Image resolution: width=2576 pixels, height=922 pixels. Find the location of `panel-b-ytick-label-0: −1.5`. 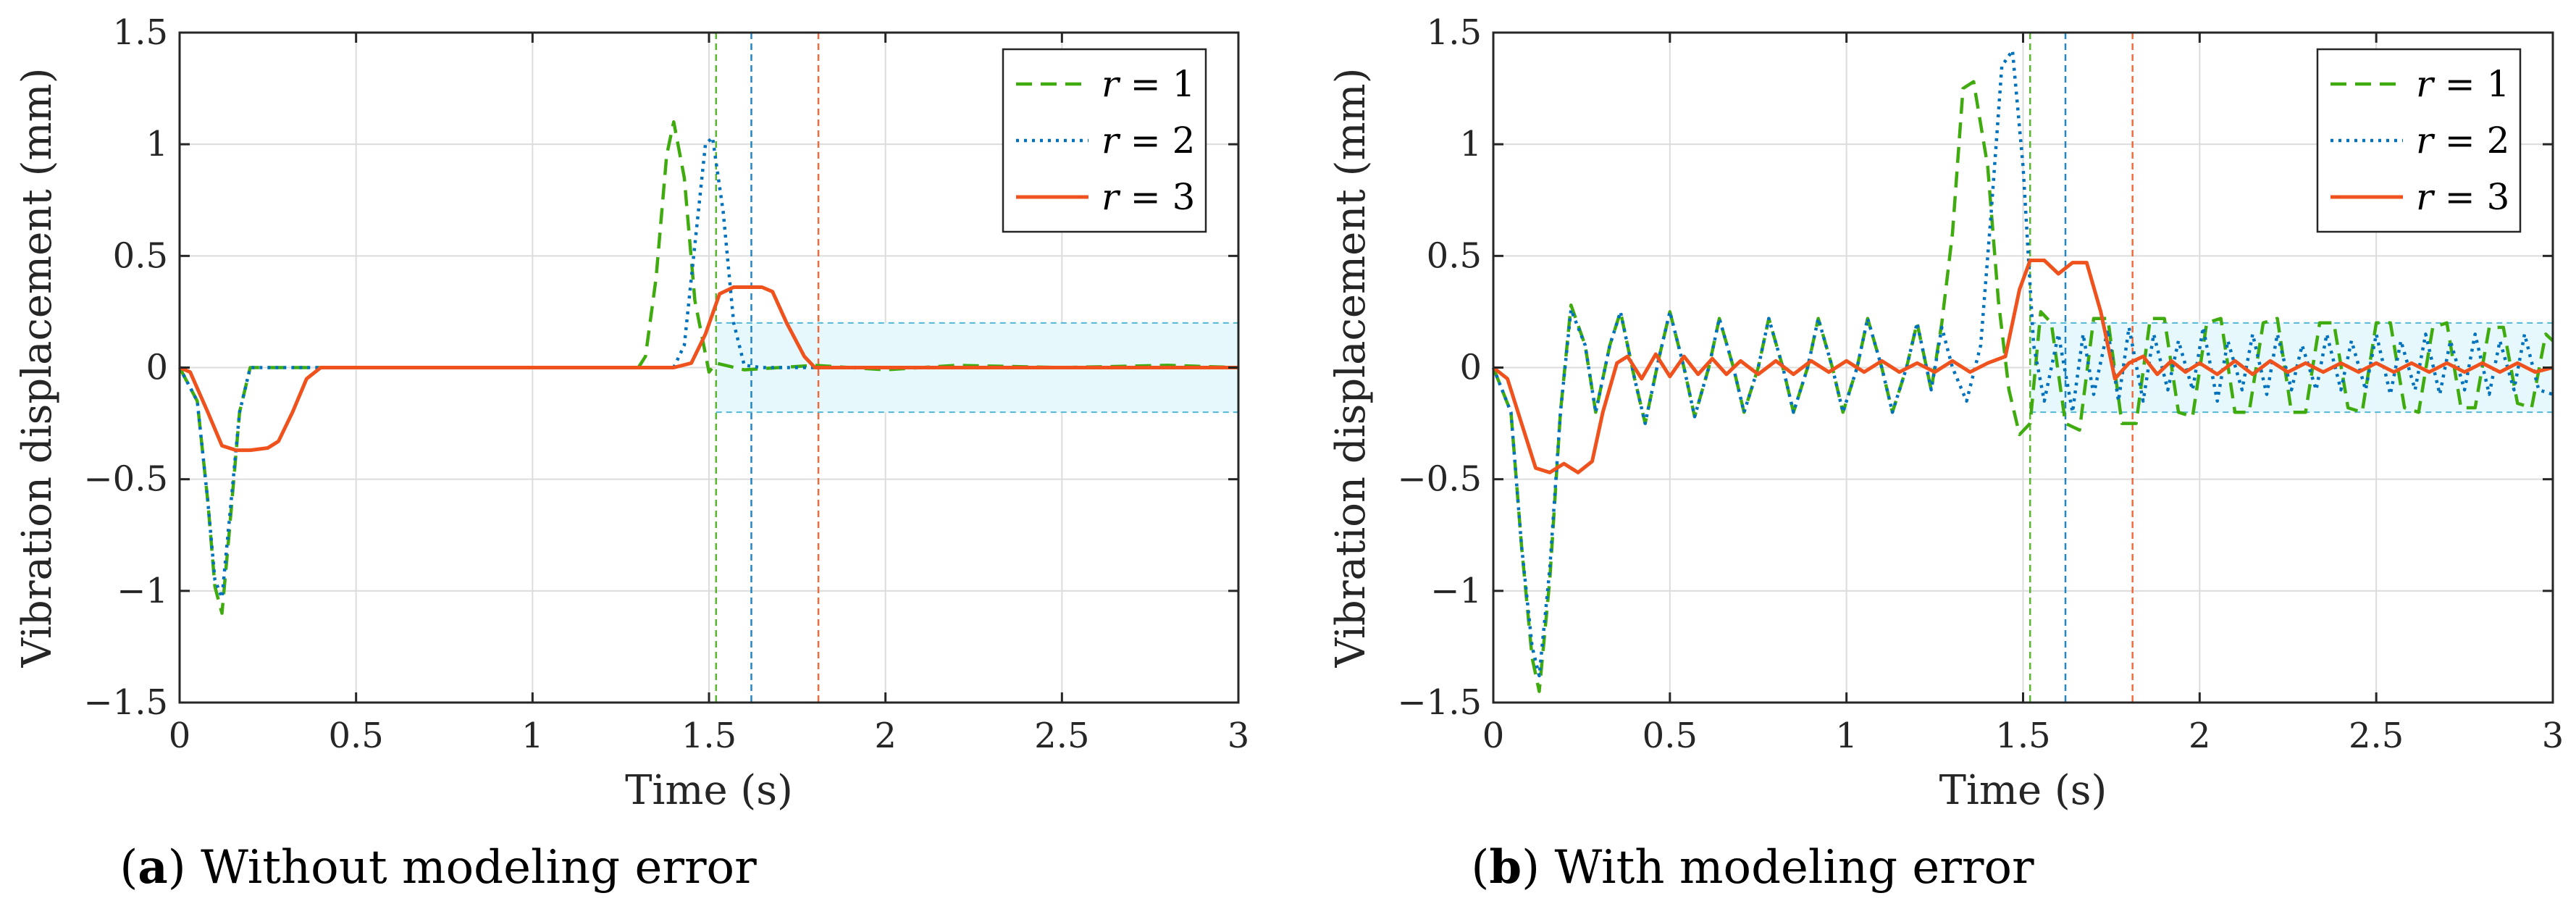

panel-b-ytick-label-0: −1.5 is located at coordinates (1439, 702).